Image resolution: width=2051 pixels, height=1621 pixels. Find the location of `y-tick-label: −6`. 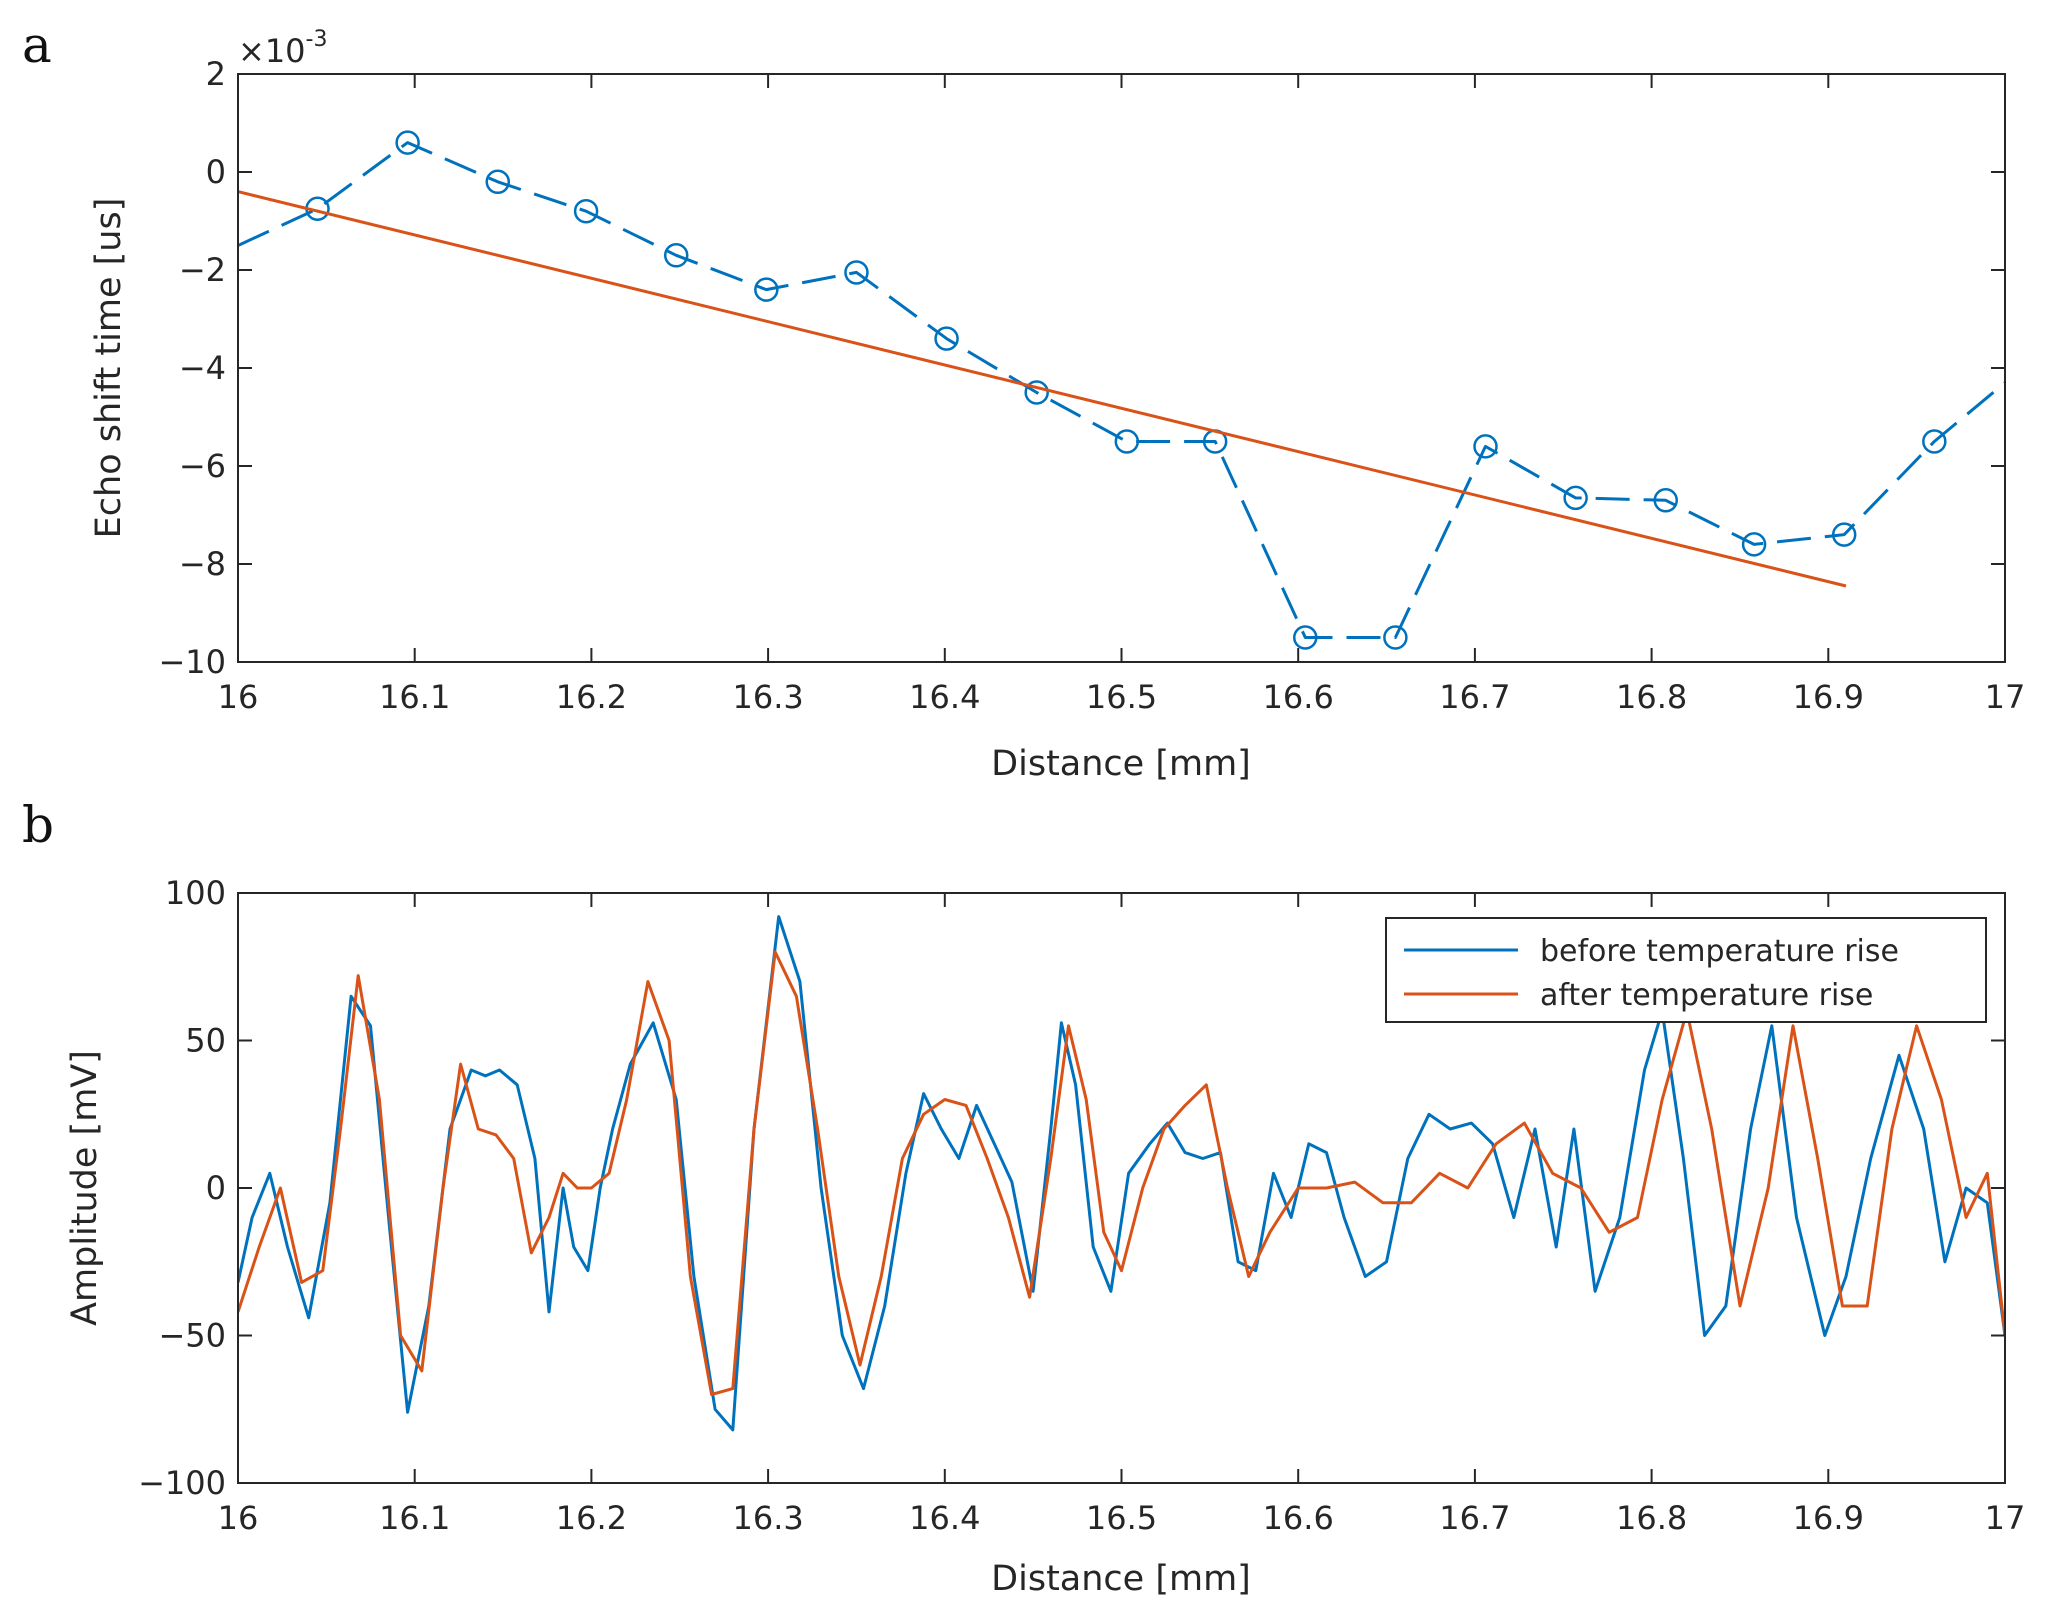

y-tick-label: −6 is located at coordinates (202, 466).